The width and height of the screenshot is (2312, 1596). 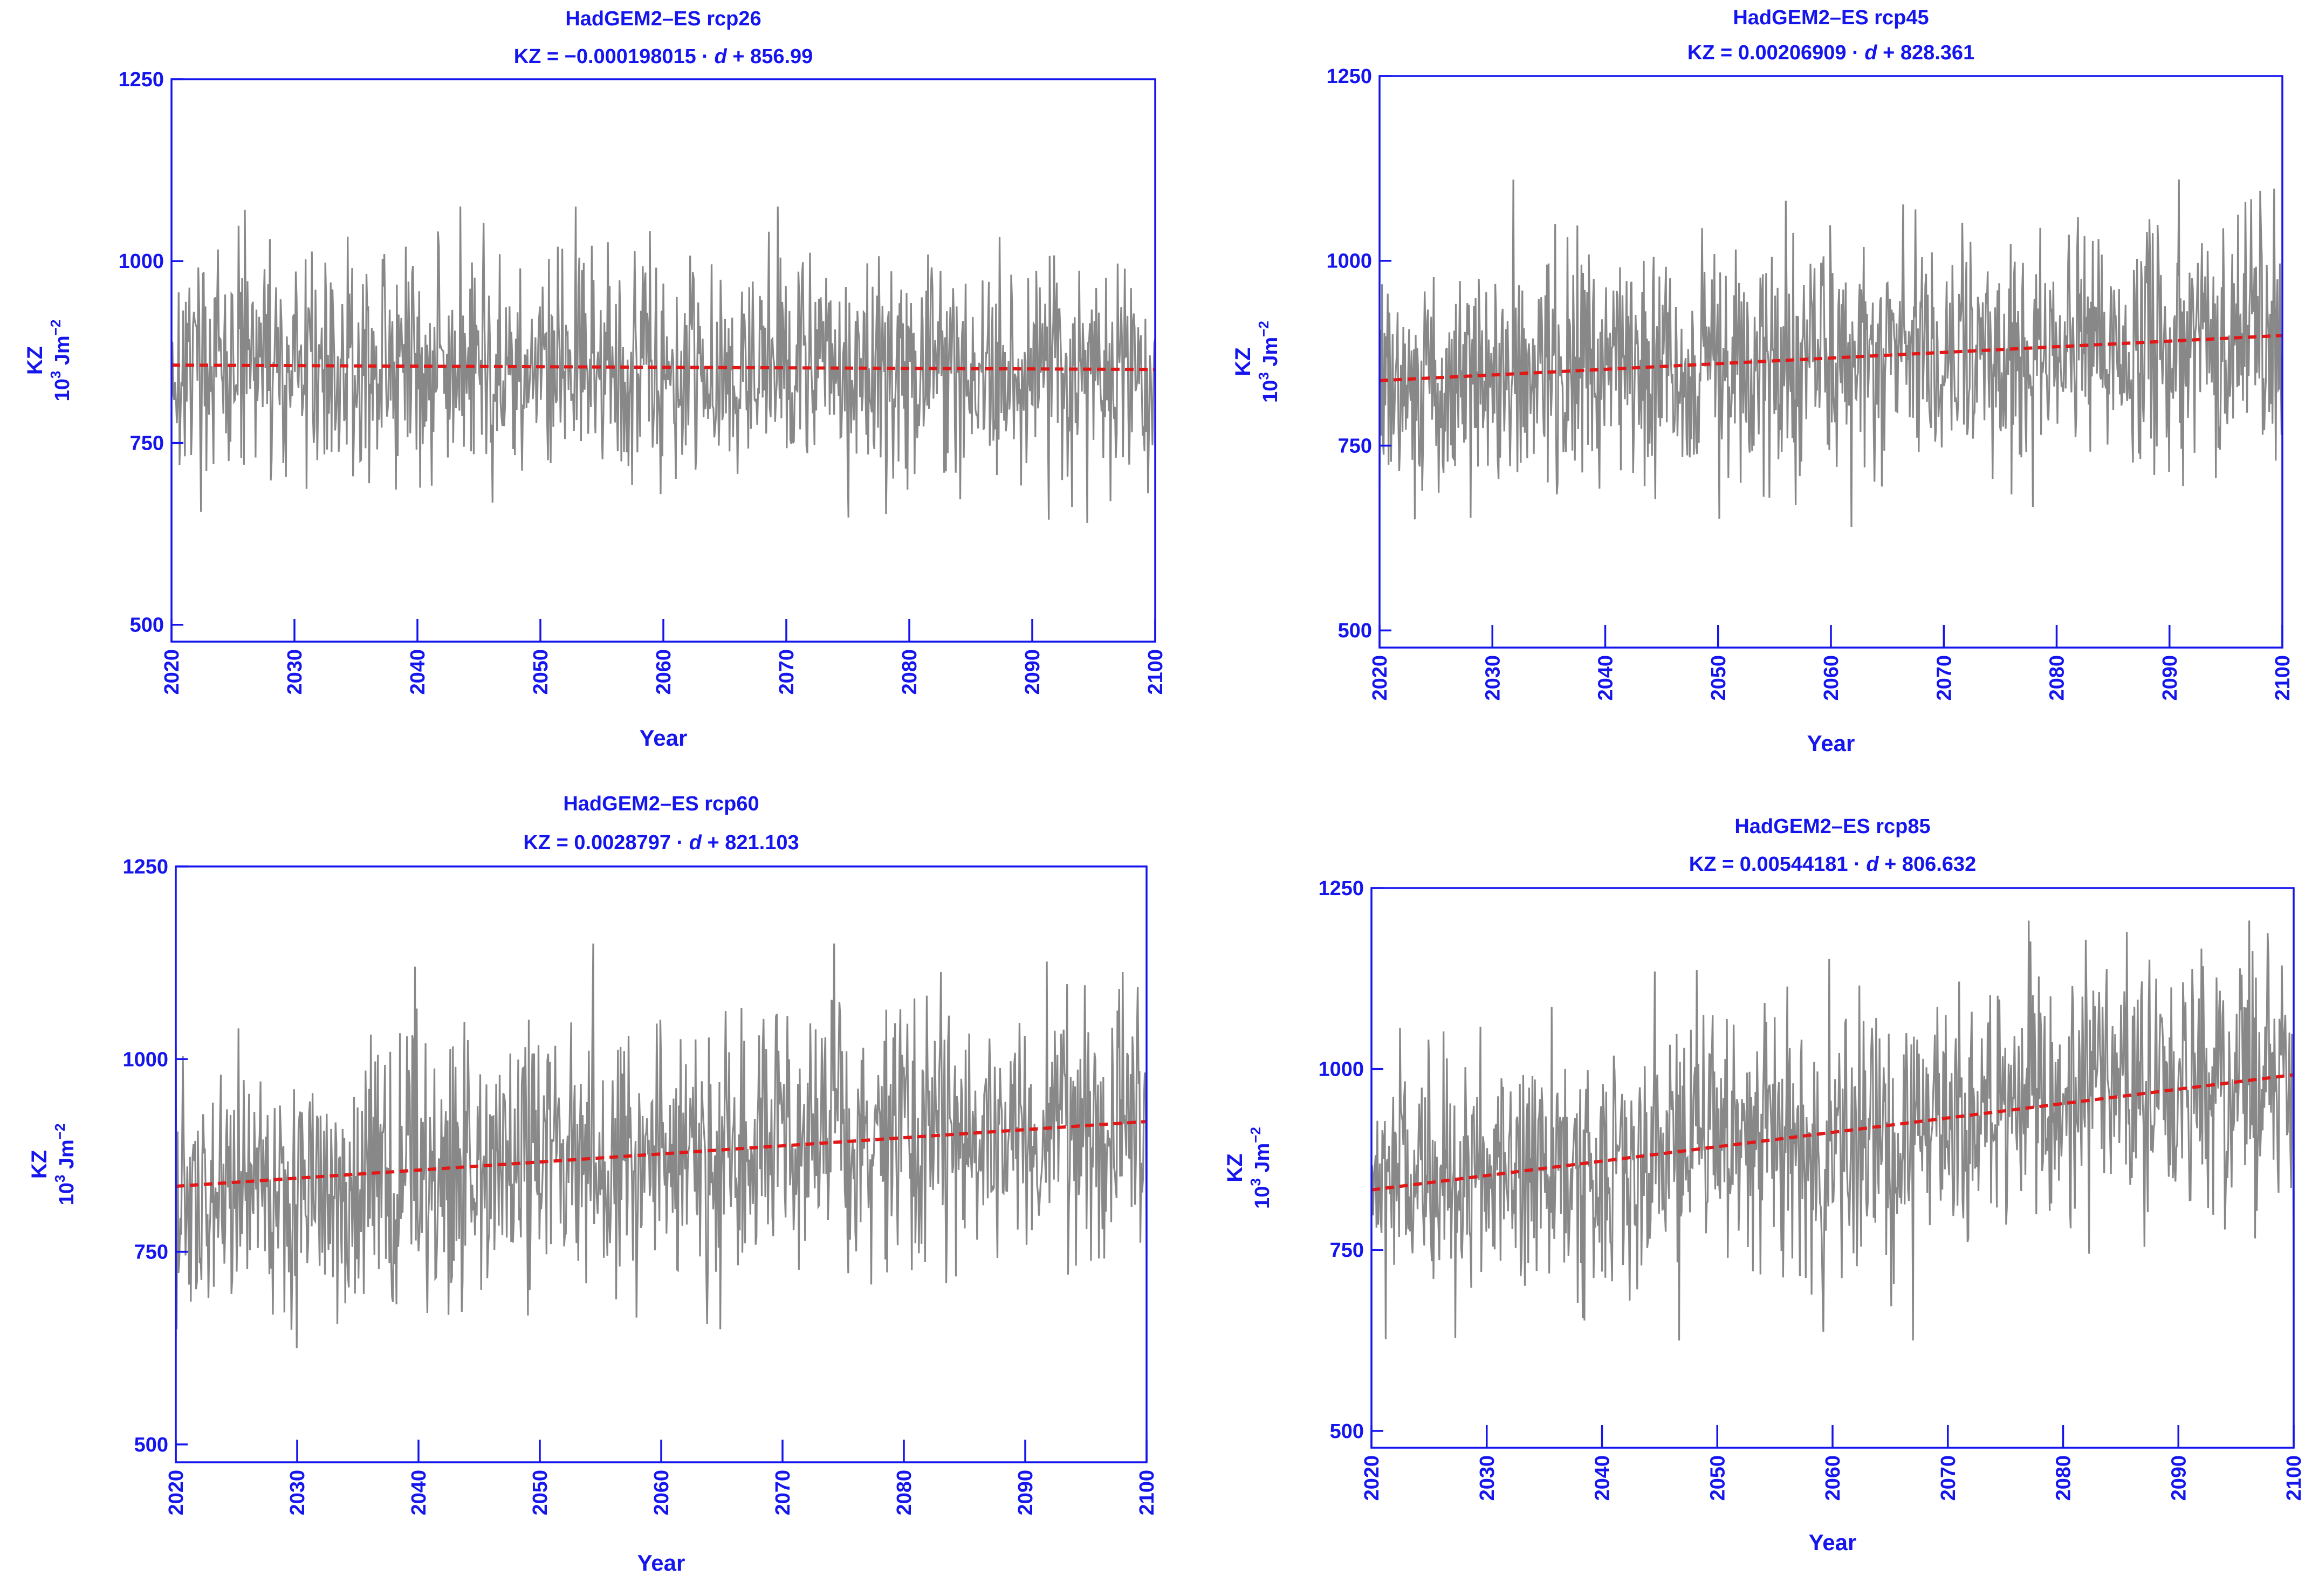 I want to click on chart-title: HadGEM2–ES rcp60, so click(x=661, y=804).